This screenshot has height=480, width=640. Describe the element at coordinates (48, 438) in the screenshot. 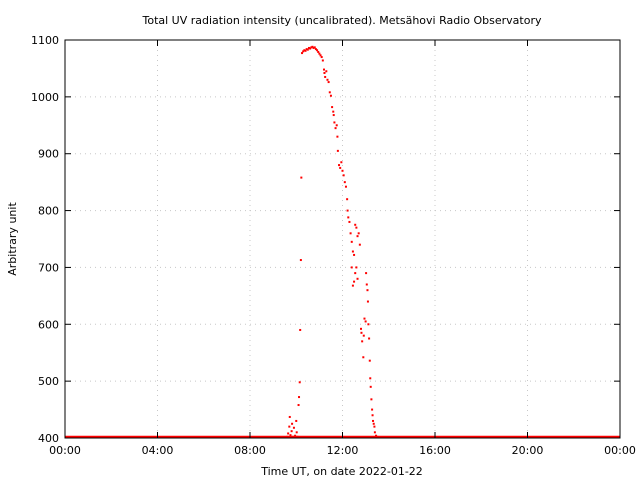

I see `y-tick-label: 400` at that location.